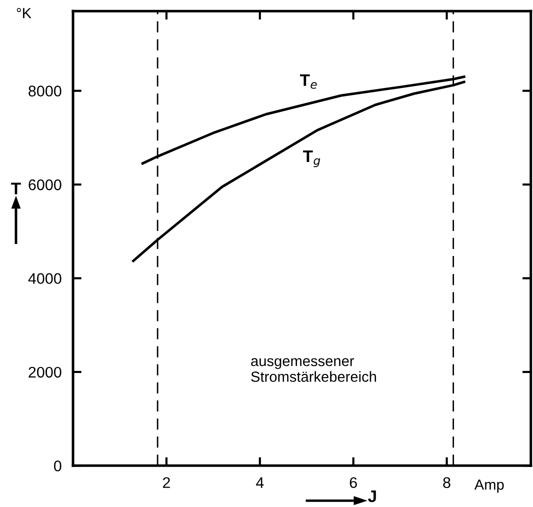 The width and height of the screenshot is (533, 507). Describe the element at coordinates (353, 482) in the screenshot. I see `x-tick-label: 6` at that location.